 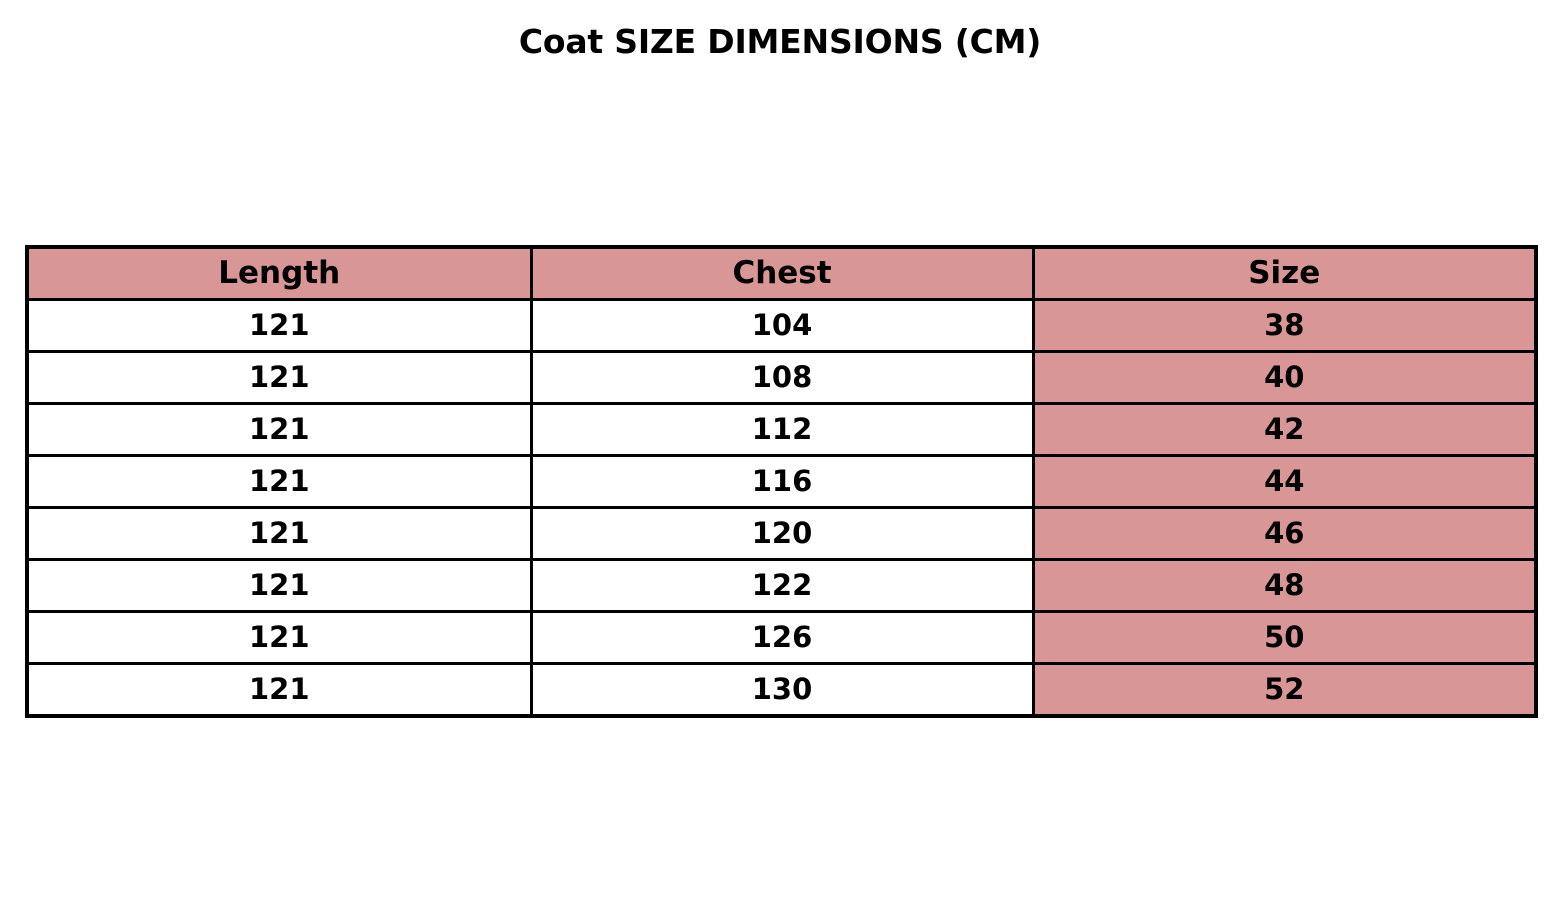 I want to click on cell-size: 50, so click(x=1284, y=637).